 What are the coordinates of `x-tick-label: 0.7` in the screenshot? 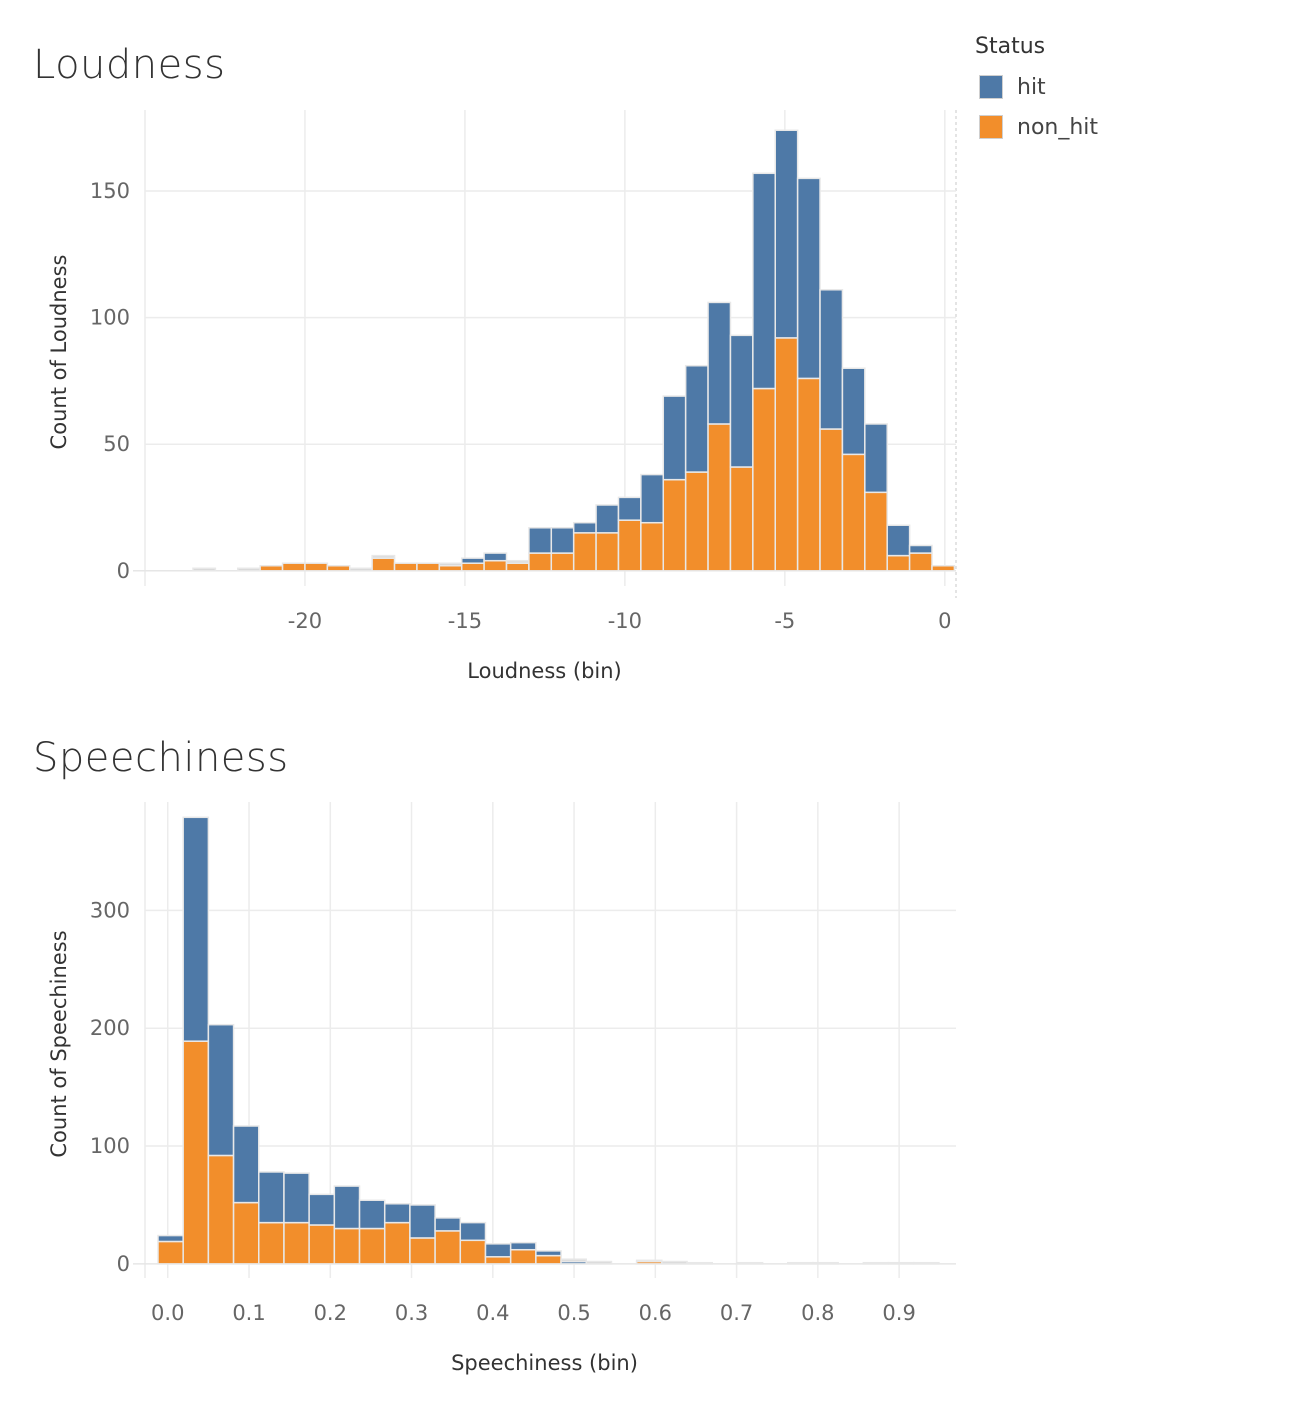 It's located at (736, 1313).